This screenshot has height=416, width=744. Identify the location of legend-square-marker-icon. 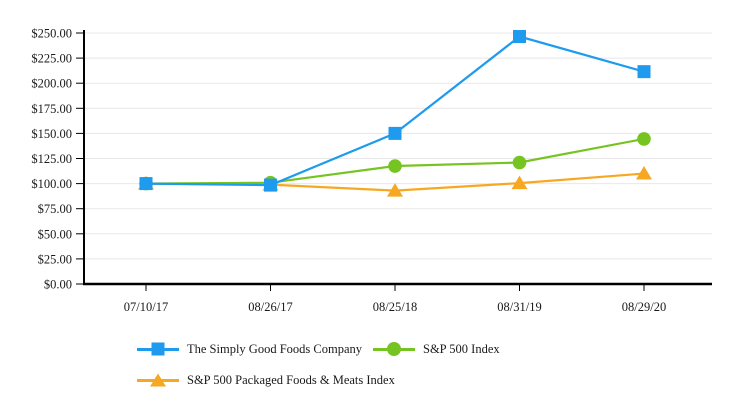
(158, 349).